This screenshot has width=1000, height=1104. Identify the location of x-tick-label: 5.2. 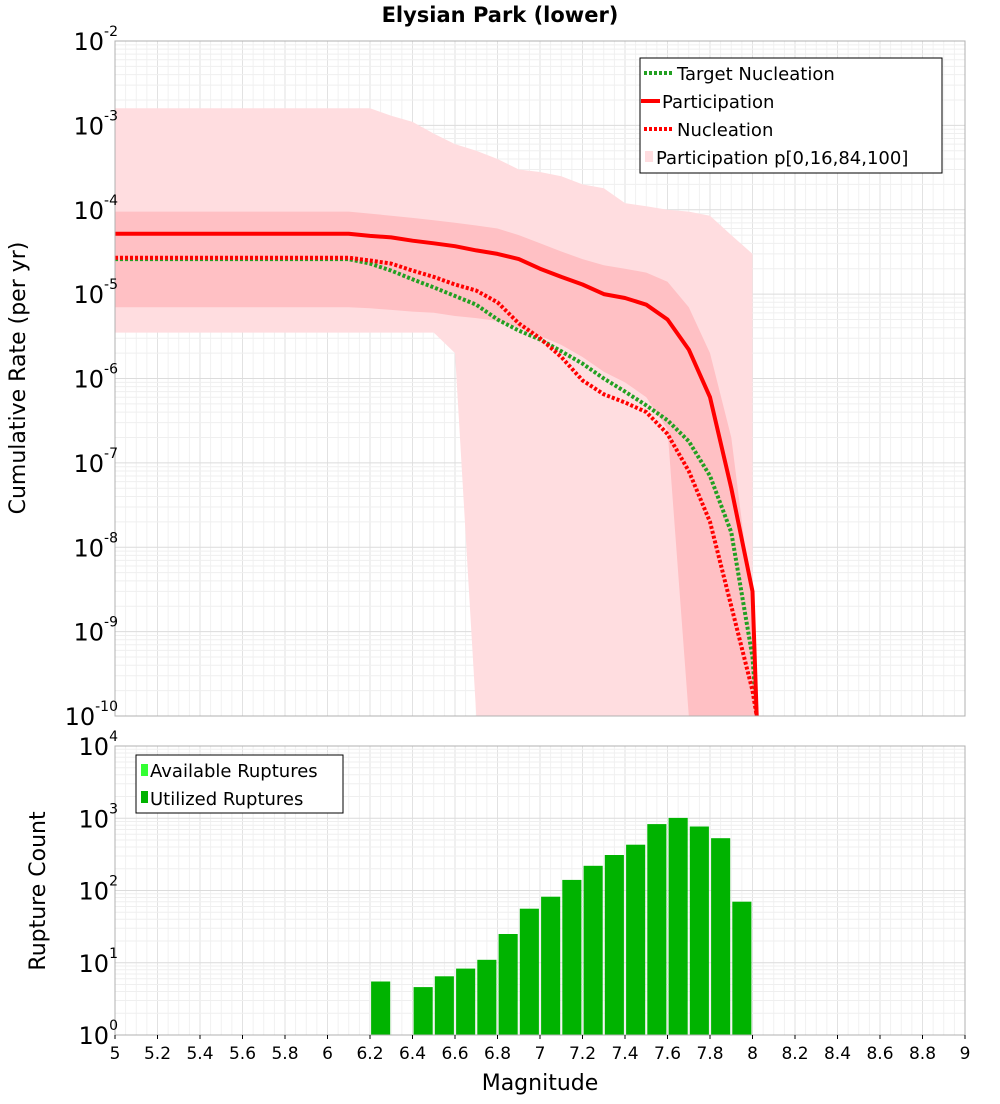
(157, 1054).